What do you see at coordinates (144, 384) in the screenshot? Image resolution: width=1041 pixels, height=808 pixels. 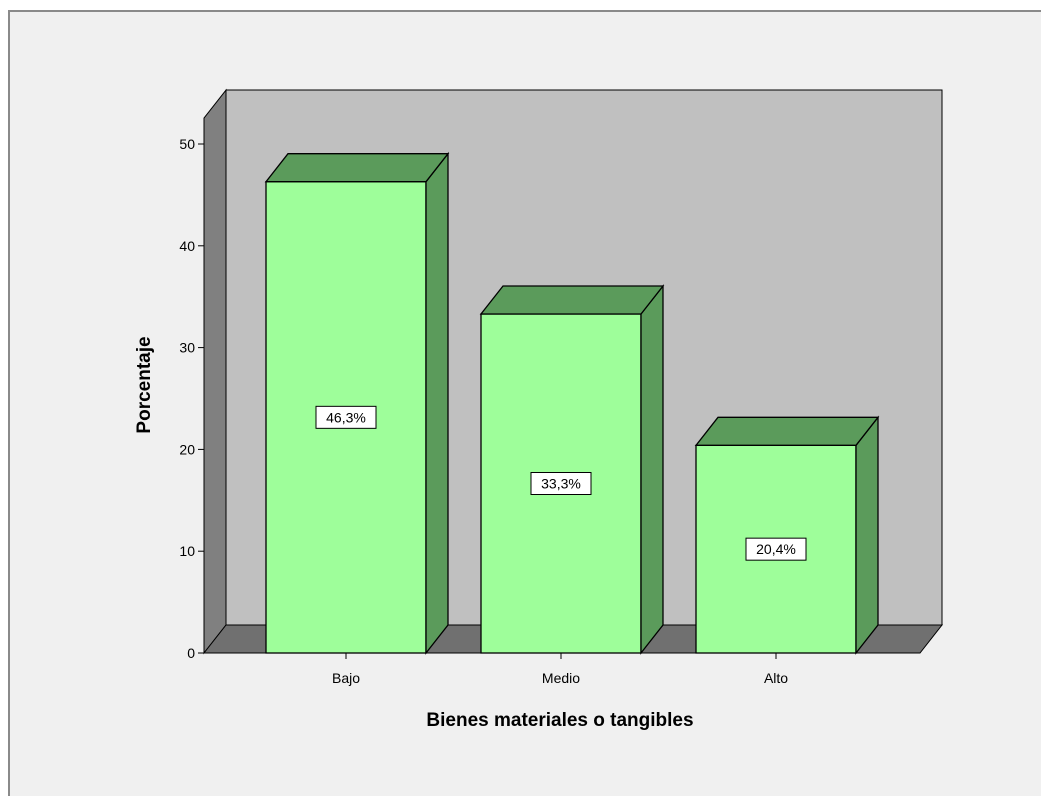 I see `y-axis-title: Porcentaje` at bounding box center [144, 384].